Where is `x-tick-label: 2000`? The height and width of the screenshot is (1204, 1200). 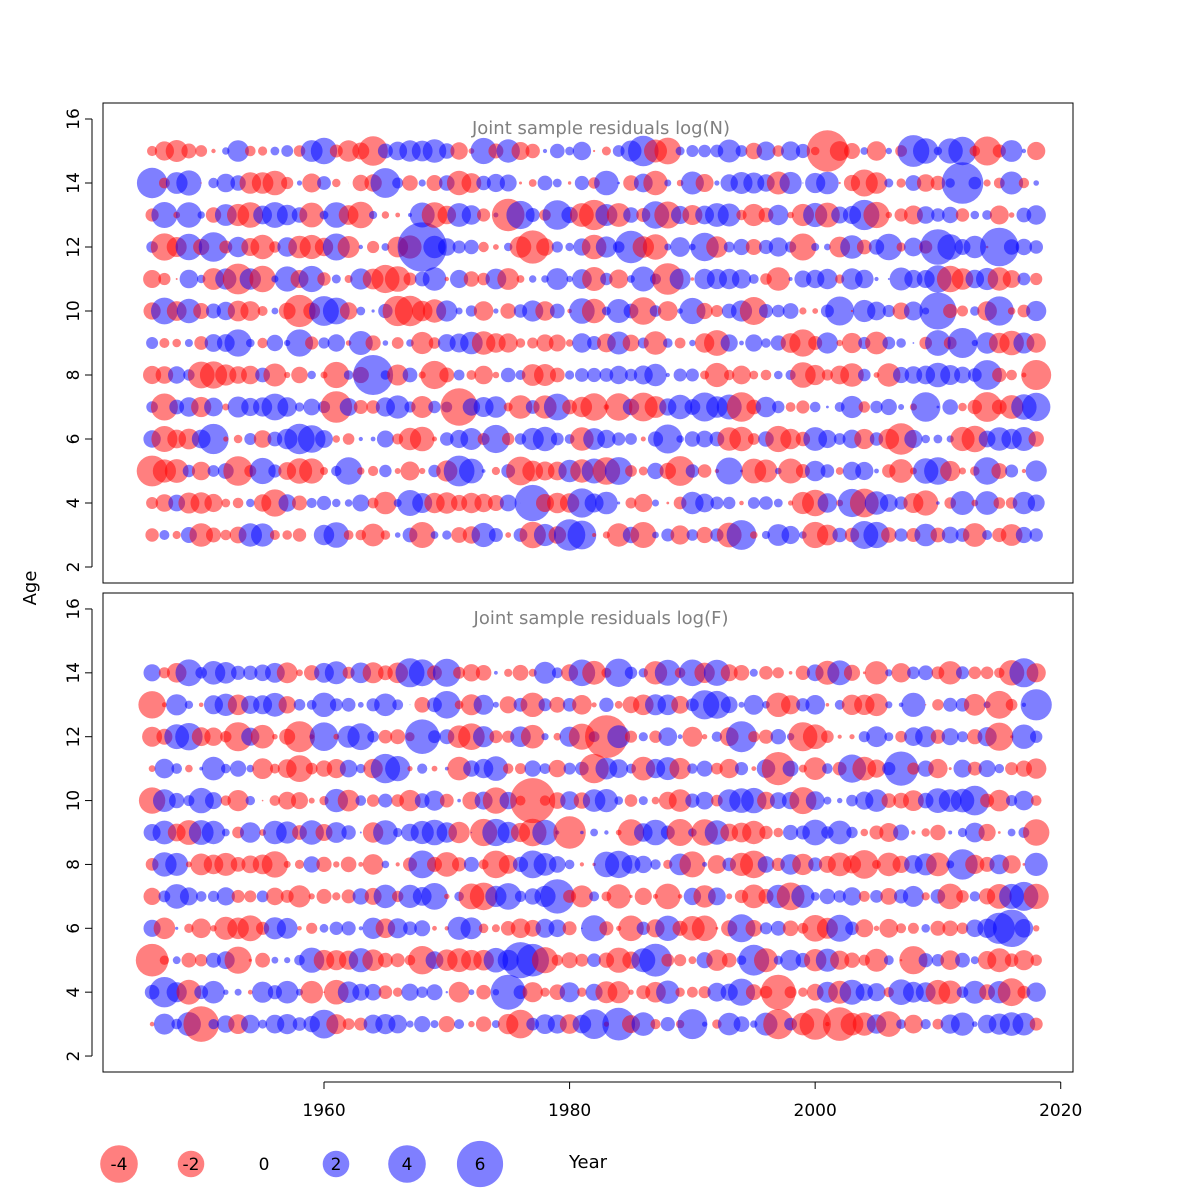 x-tick-label: 2000 is located at coordinates (815, 1111).